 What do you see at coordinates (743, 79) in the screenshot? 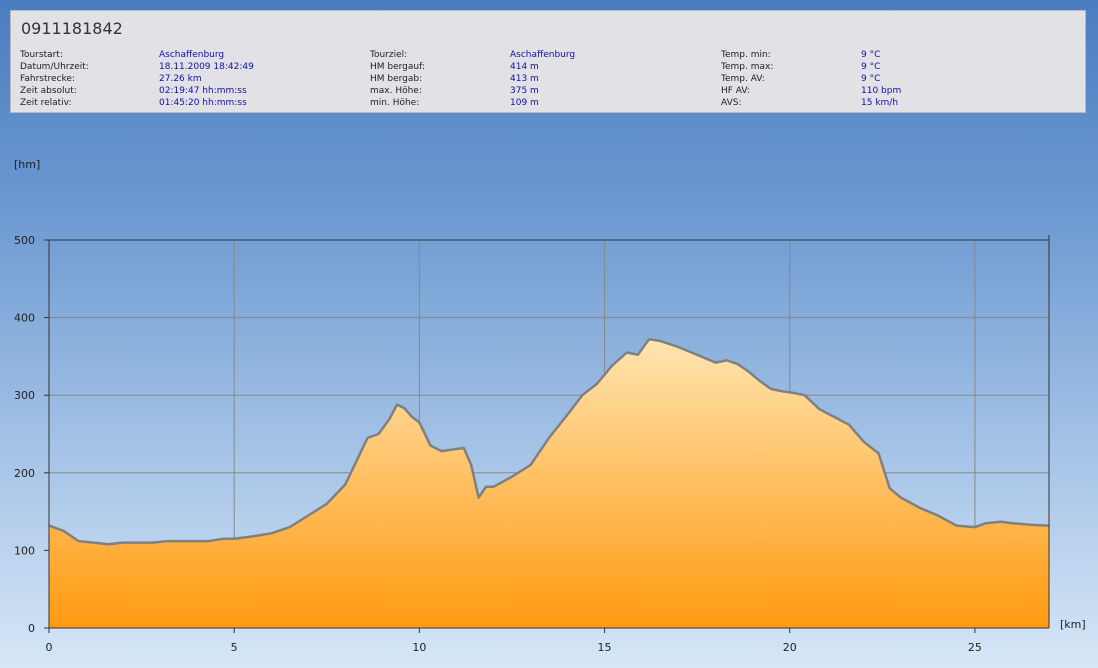
I see `info-label: Temp. AV:` at bounding box center [743, 79].